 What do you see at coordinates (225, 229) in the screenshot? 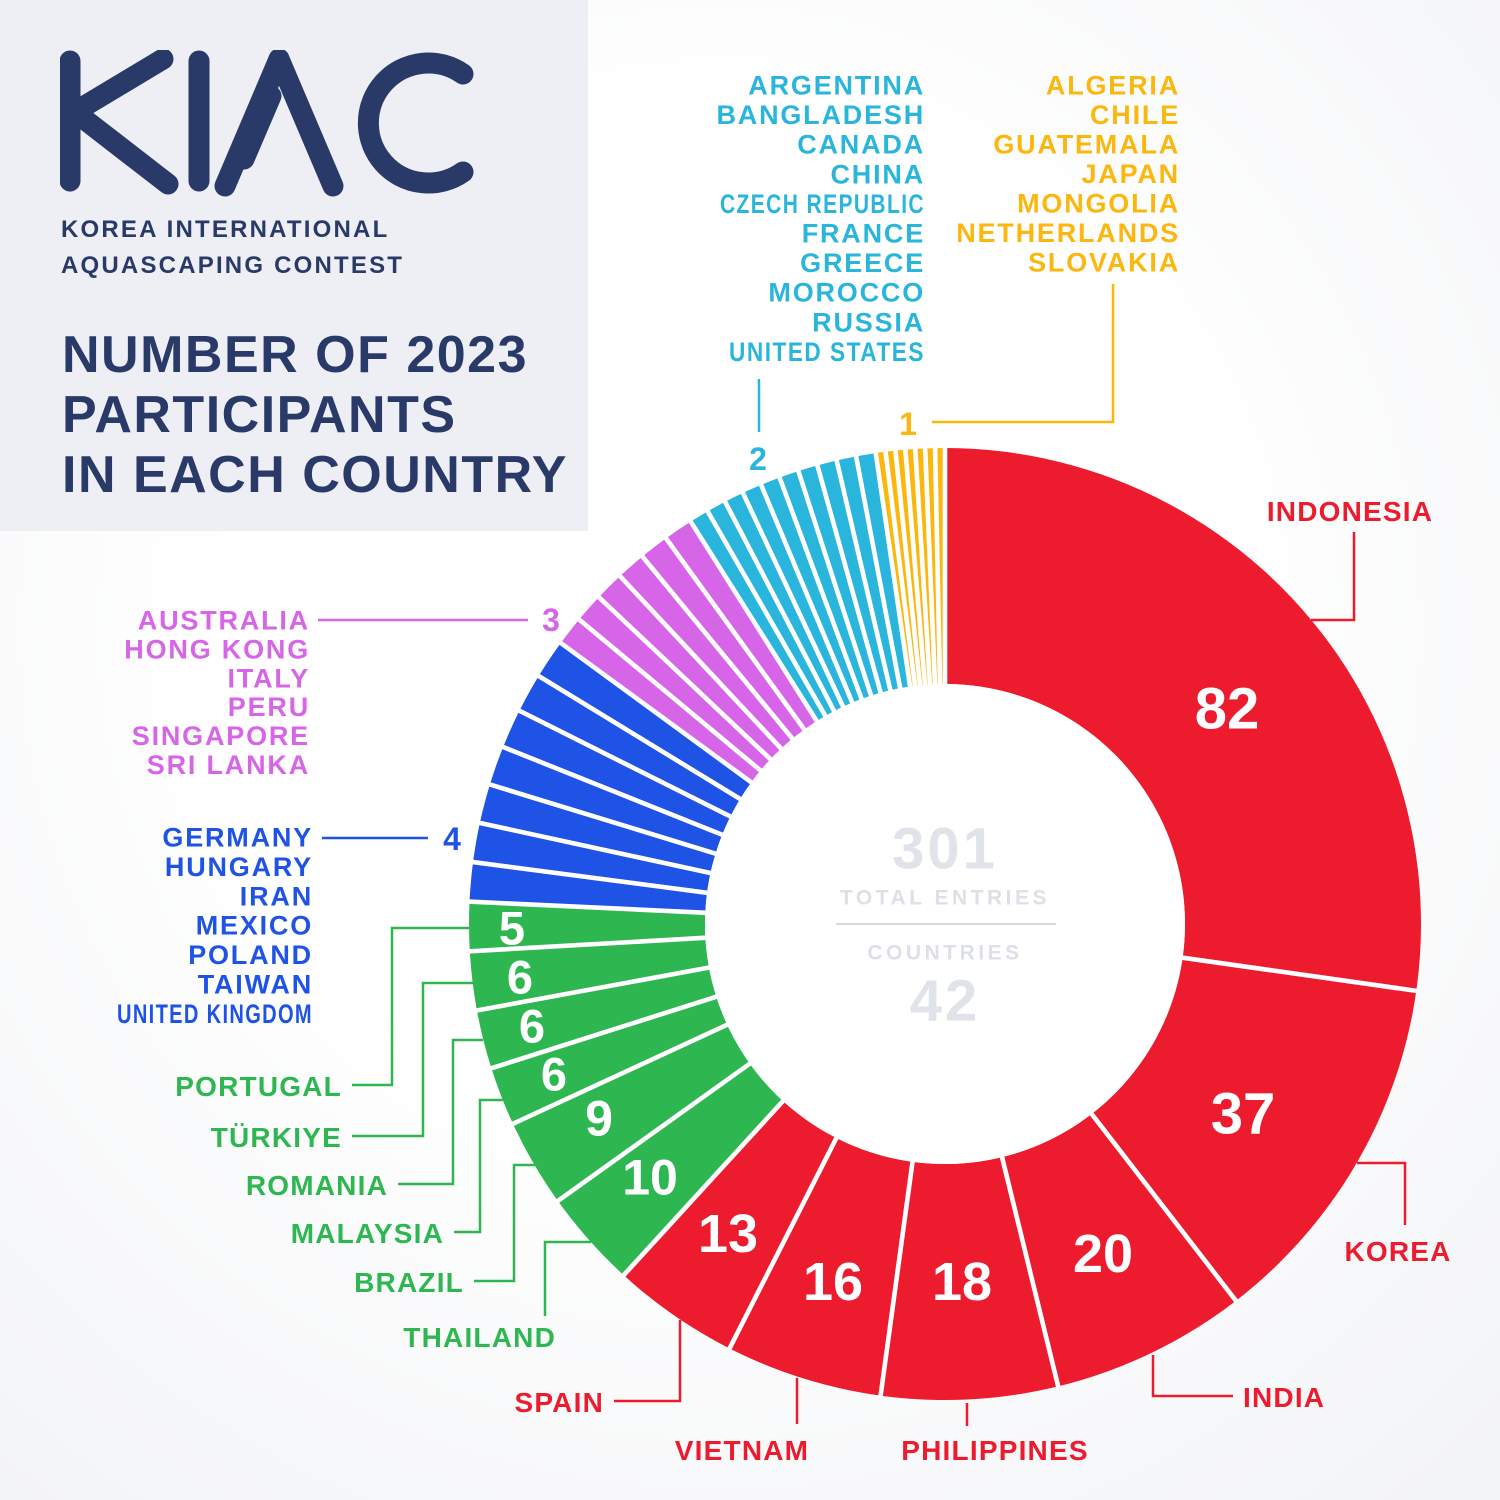
I see `subtitle-line1: KOREA INTERNATIONAL` at bounding box center [225, 229].